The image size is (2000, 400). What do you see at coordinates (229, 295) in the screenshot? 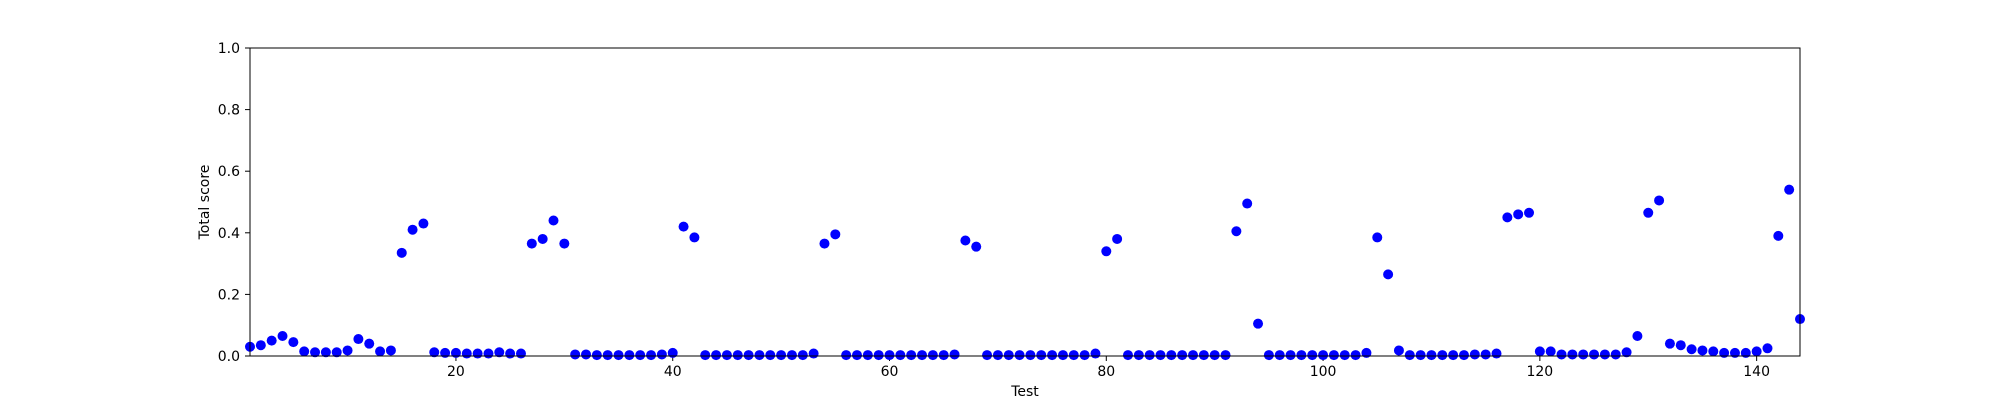
I see `y-tick-label: 0.2` at bounding box center [229, 295].